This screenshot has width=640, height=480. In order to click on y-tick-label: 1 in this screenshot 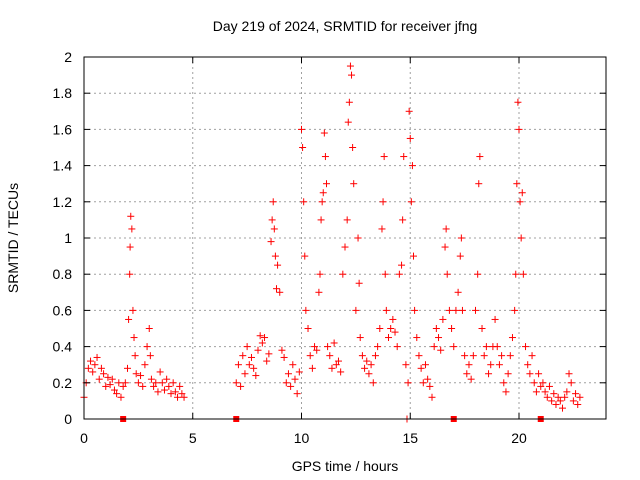, I will do `click(68, 238)`.